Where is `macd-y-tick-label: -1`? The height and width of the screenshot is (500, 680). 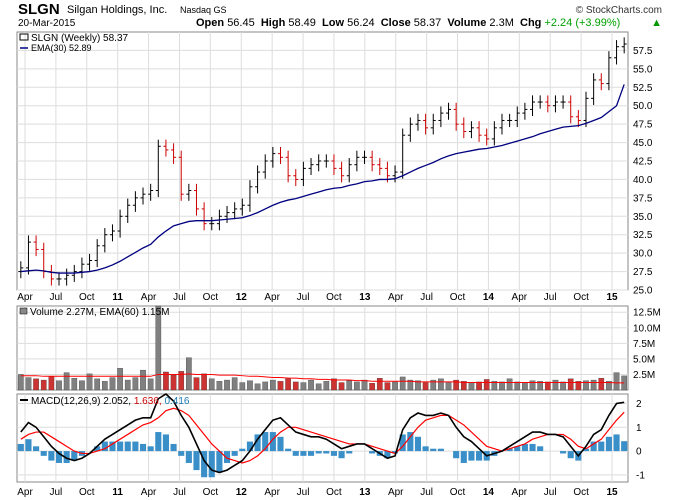
macd-y-tick-label: -1 is located at coordinates (640, 475).